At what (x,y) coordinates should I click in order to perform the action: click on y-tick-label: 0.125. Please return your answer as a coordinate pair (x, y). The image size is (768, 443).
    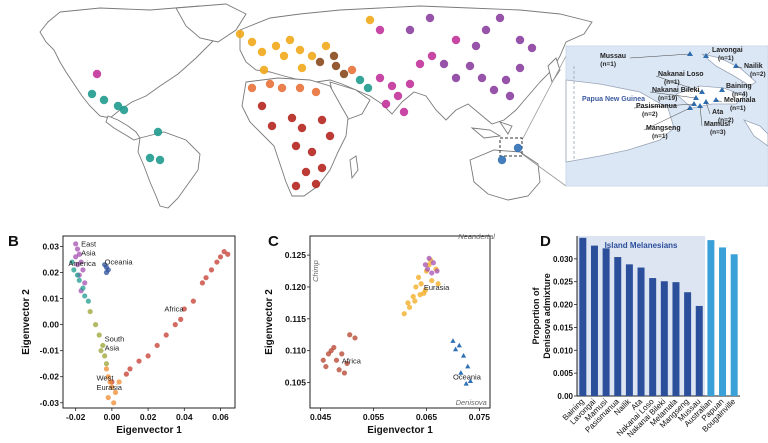
    Looking at the image, I should click on (296, 255).